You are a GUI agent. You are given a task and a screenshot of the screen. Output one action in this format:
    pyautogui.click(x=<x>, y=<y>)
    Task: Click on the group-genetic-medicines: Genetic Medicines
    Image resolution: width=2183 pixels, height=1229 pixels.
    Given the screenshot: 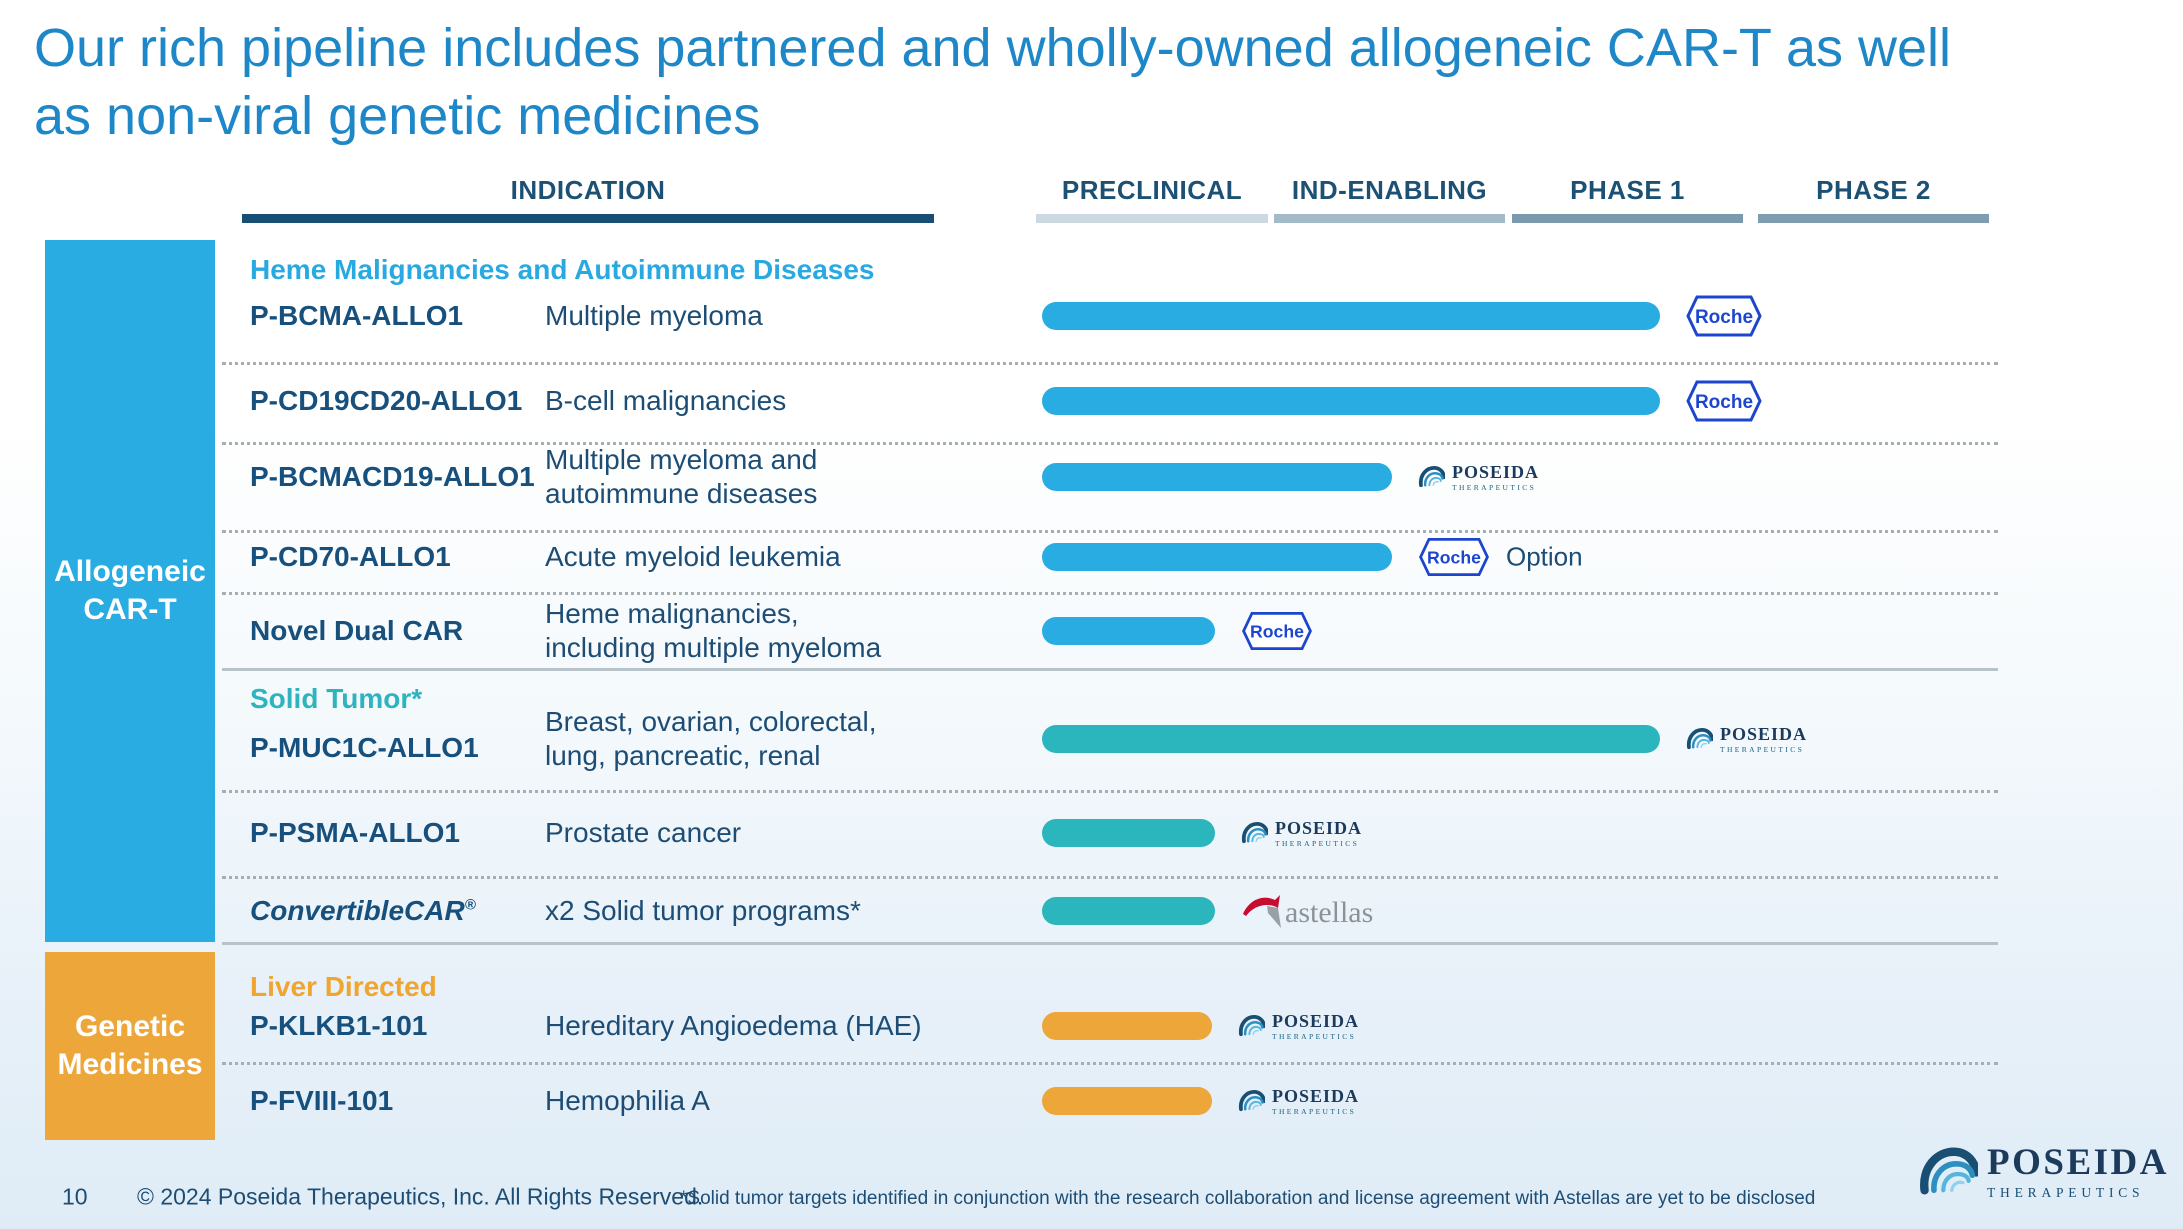 What is the action you would take?
    pyautogui.click(x=130, y=1046)
    